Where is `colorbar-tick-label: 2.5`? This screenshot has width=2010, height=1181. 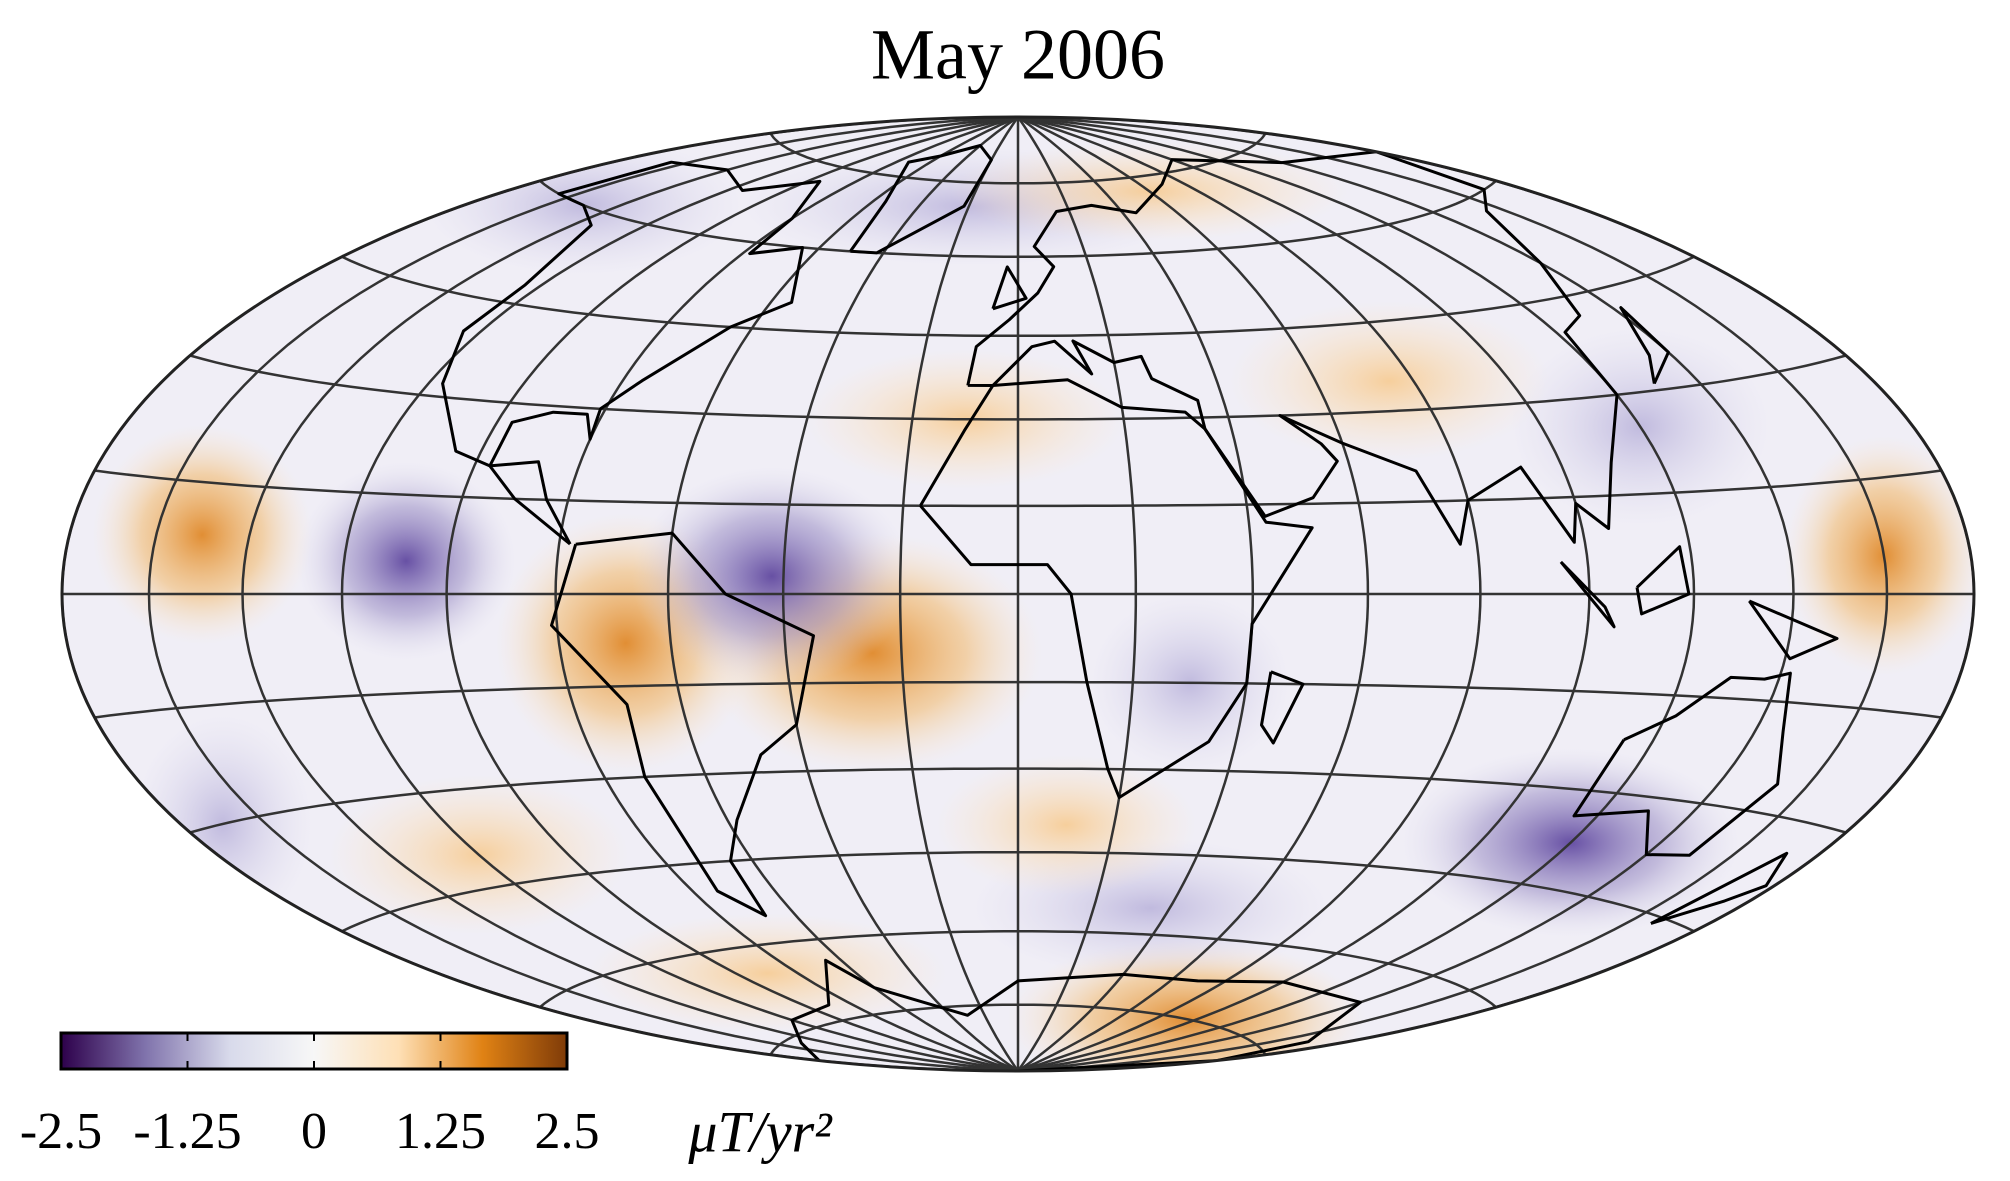
colorbar-tick-label: 2.5 is located at coordinates (567, 1131).